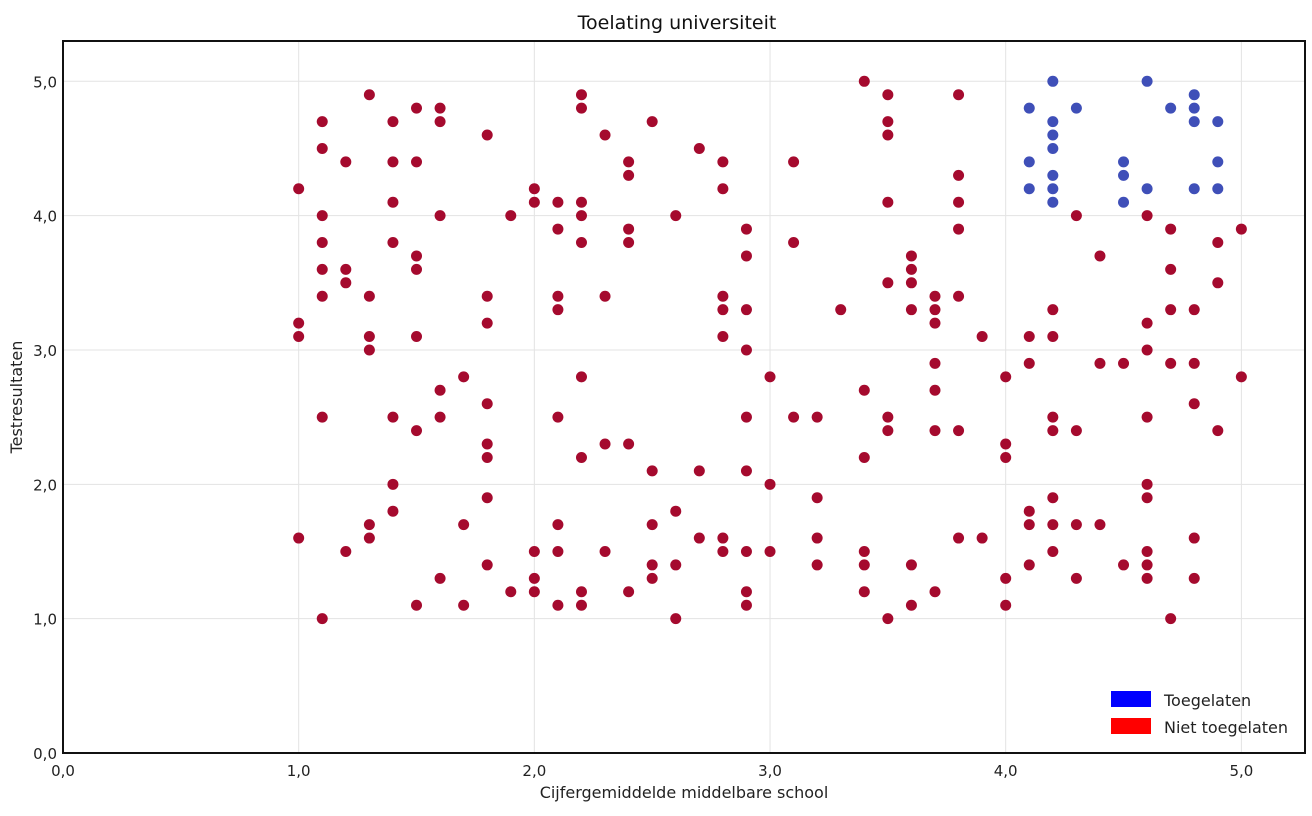 This screenshot has width=1312, height=816. Describe the element at coordinates (1131, 726) in the screenshot. I see `legend-swatch-niet-toegelaten` at that location.